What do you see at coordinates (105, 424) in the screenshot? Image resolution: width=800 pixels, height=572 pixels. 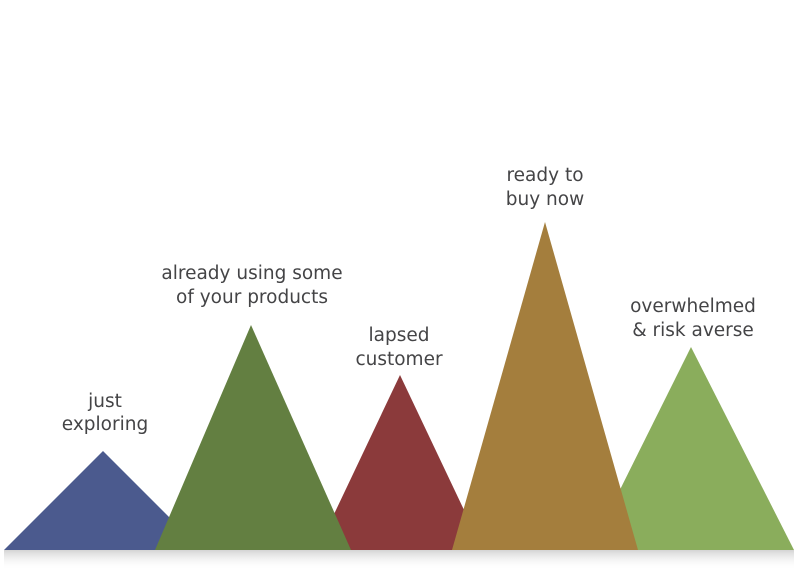 I see `label-line: exploring` at bounding box center [105, 424].